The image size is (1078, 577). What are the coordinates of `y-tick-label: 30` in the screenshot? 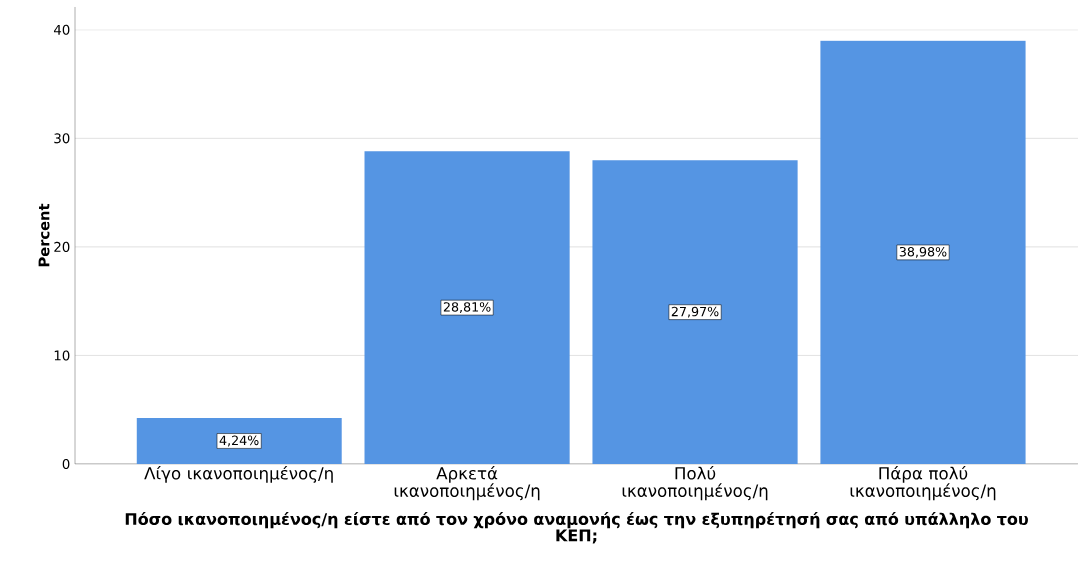 It's located at (62, 138).